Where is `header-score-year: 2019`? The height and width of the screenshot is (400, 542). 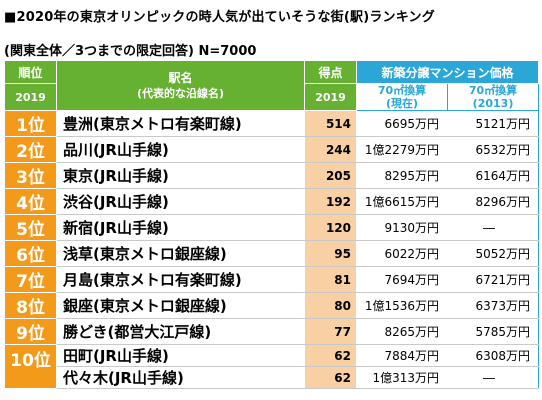 header-score-year: 2019 is located at coordinates (330, 97).